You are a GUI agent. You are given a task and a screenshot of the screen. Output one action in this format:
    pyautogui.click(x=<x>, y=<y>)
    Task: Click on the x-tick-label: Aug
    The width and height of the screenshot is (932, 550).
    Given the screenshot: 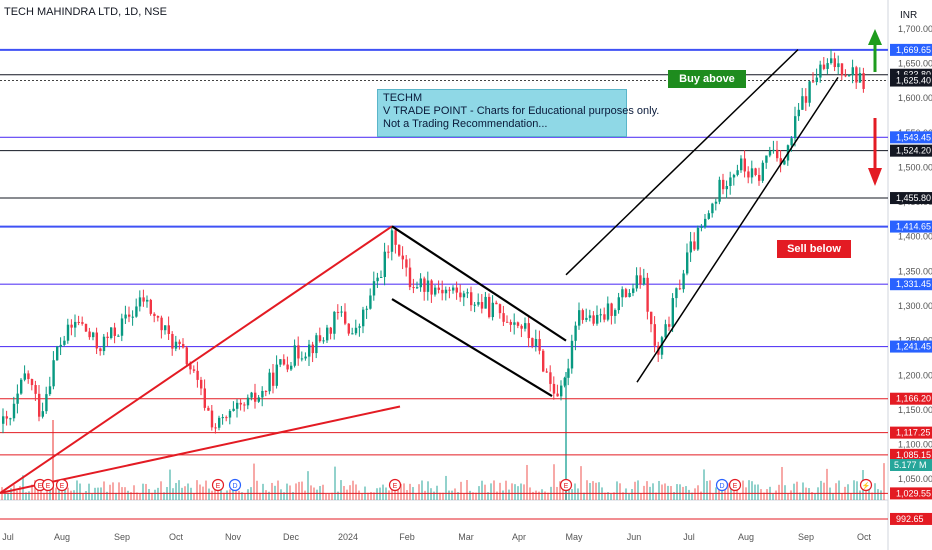 What is the action you would take?
    pyautogui.click(x=746, y=537)
    